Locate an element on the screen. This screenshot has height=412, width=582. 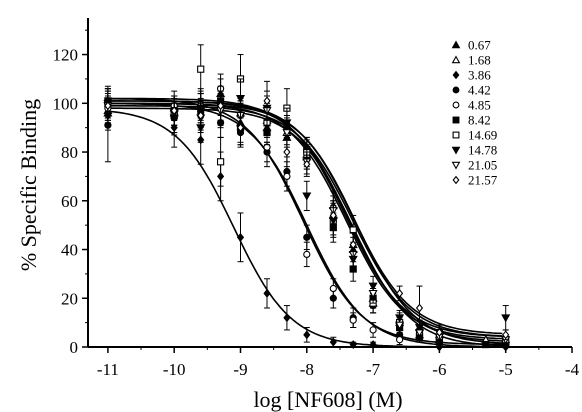
y-tick-label: 120 is located at coordinates (66, 55).